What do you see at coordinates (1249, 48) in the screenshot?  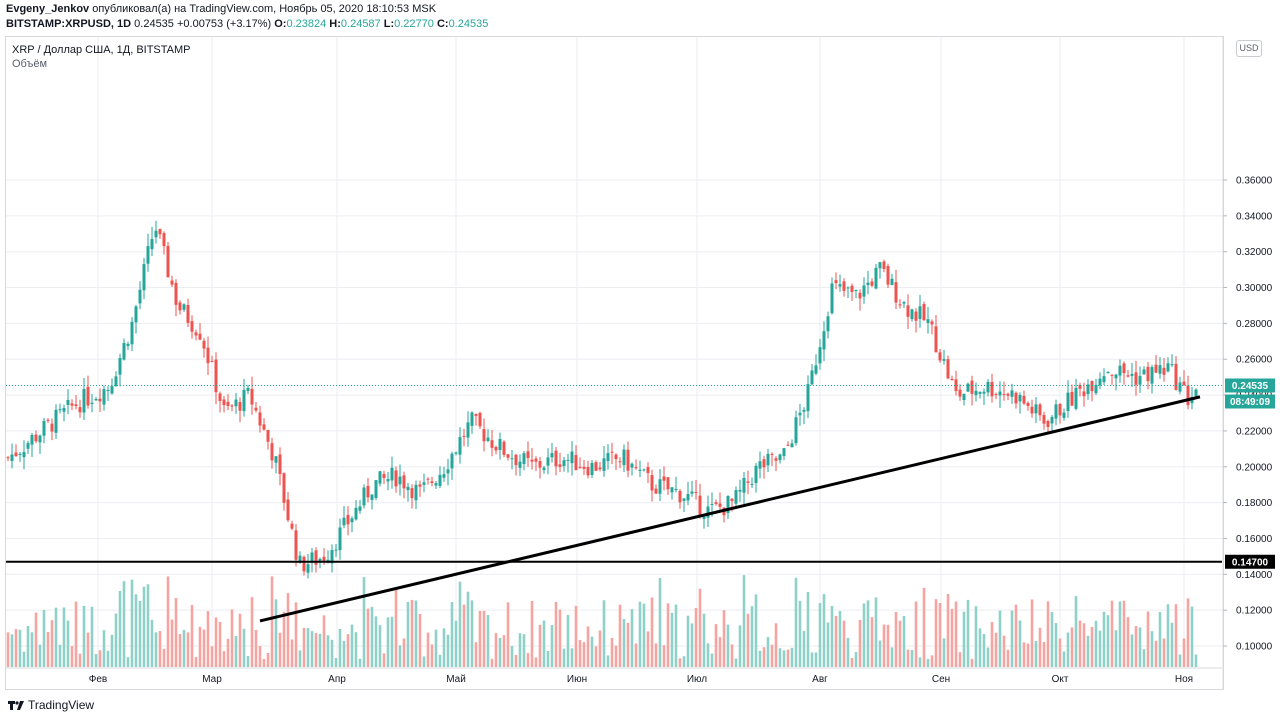 I see `currency-button: USD` at bounding box center [1249, 48].